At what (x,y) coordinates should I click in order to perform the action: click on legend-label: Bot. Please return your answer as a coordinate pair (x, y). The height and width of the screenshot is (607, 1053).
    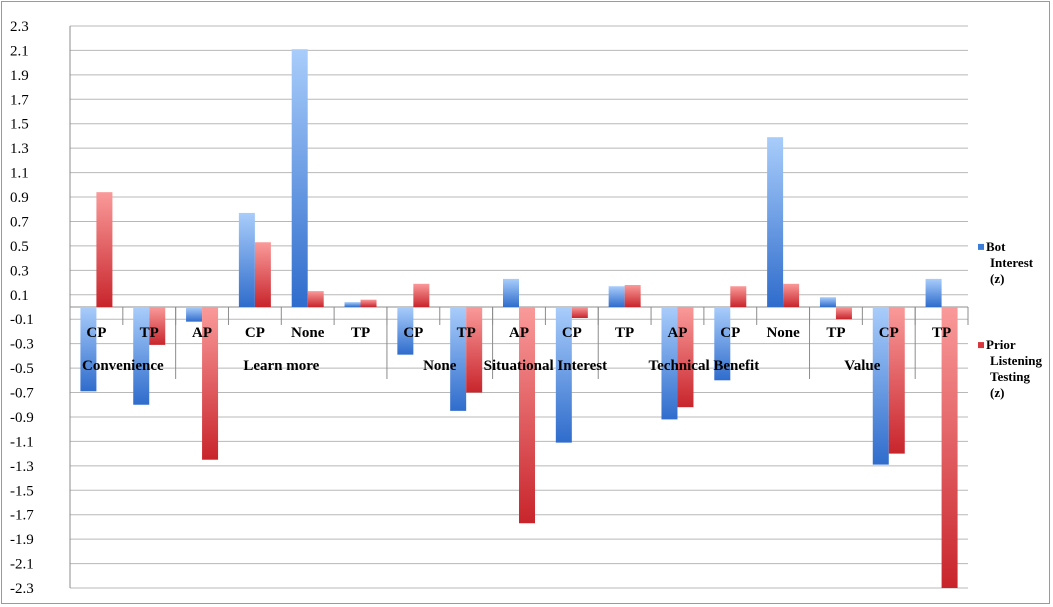
    Looking at the image, I should click on (996, 246).